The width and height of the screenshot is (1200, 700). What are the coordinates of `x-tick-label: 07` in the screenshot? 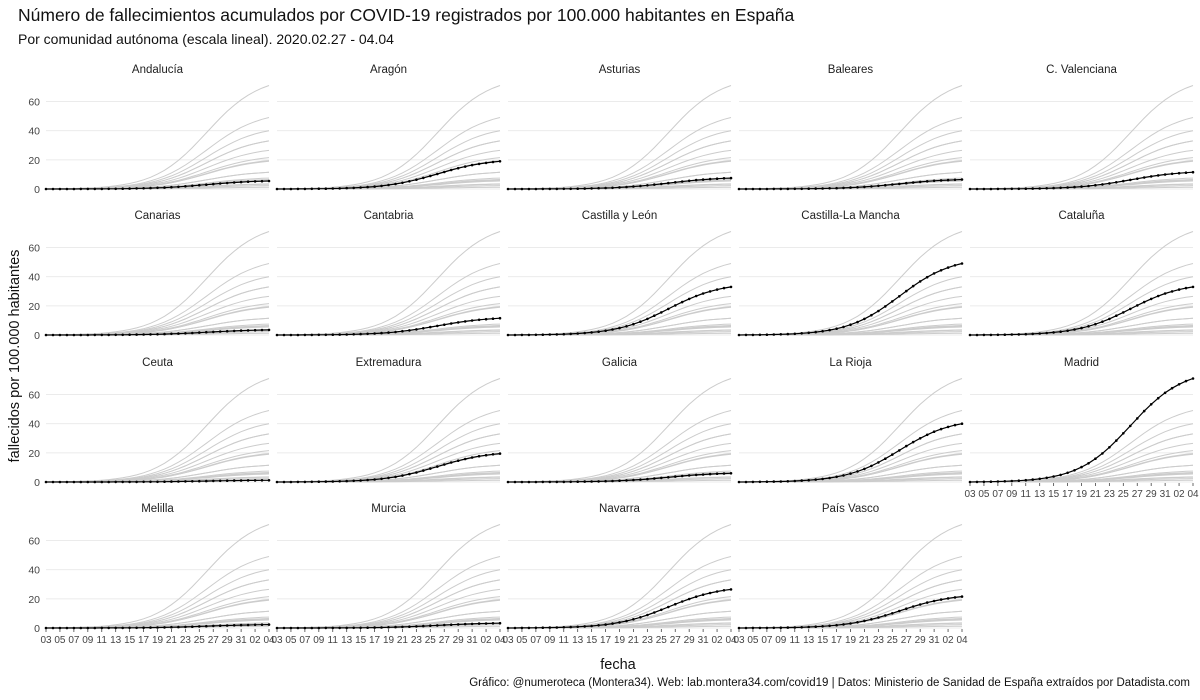 It's located at (767, 640).